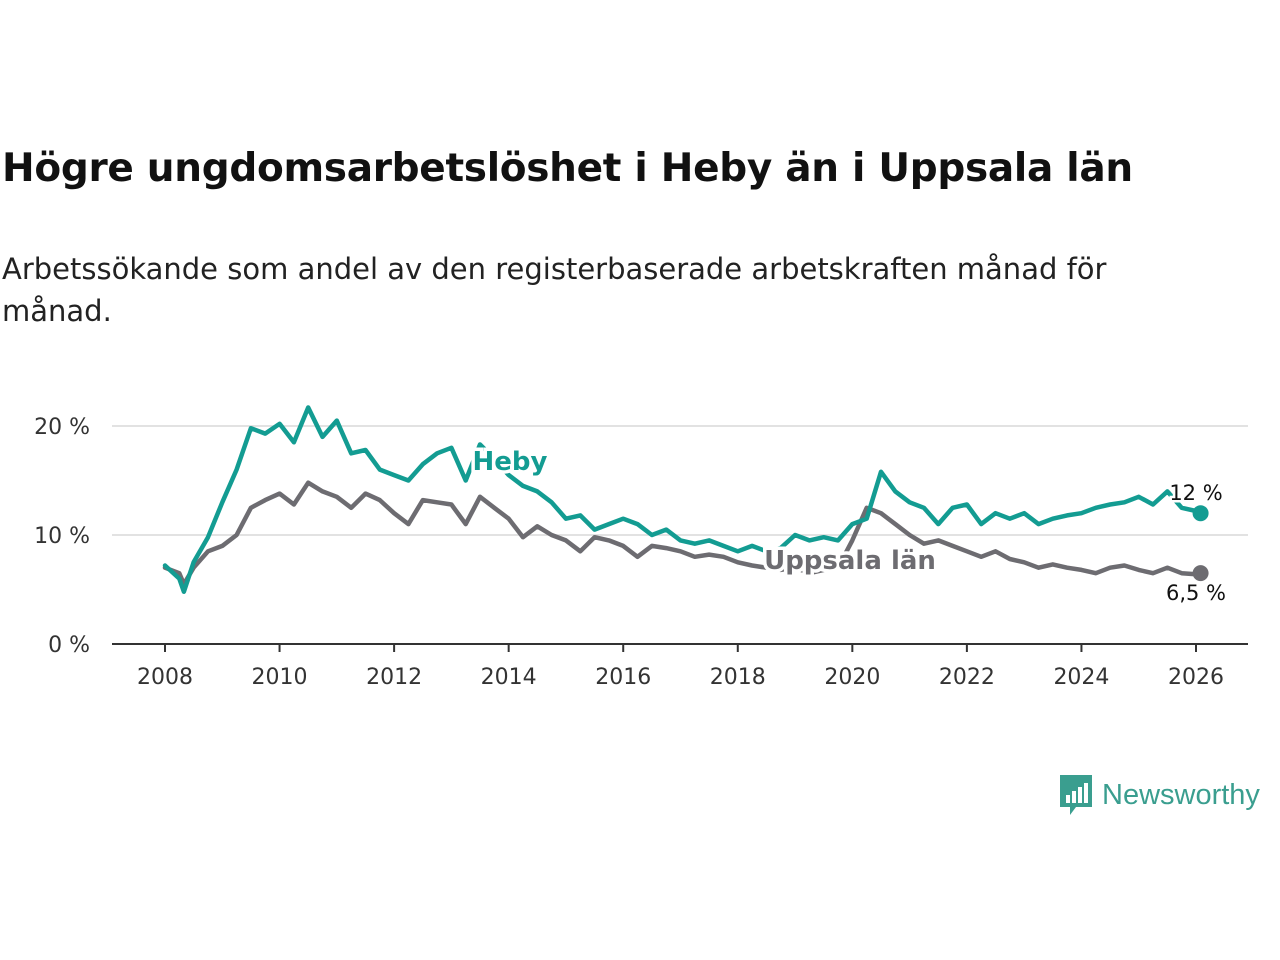 This screenshot has height=960, width=1280. I want to click on newsworthy-logo-icon, so click(1076, 795).